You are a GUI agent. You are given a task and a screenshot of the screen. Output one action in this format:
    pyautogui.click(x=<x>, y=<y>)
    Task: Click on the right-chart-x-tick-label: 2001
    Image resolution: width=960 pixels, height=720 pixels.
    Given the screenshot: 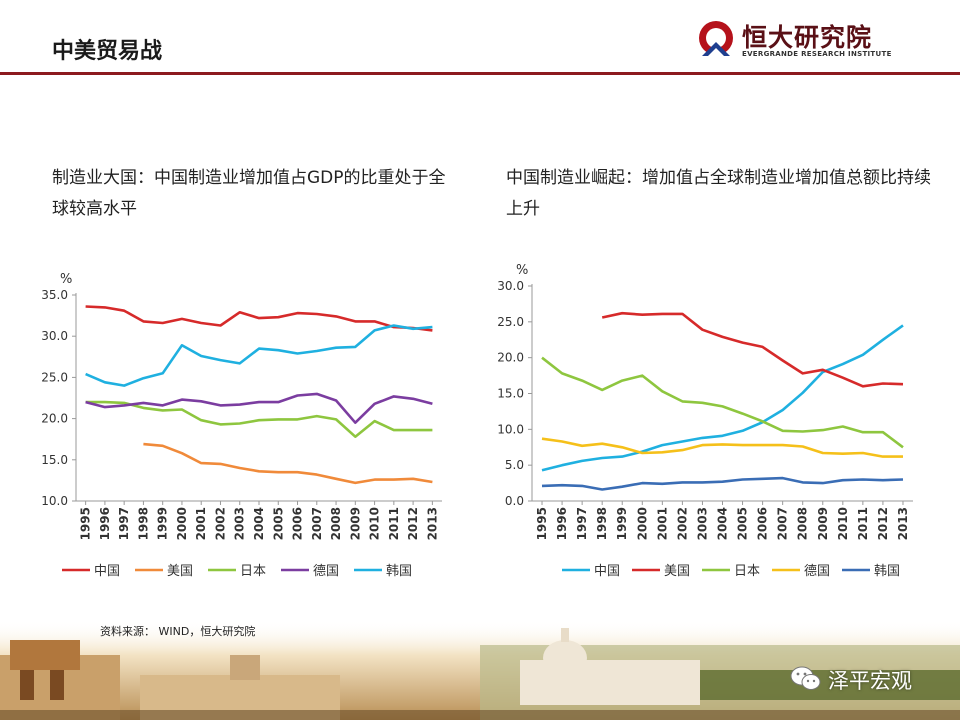 What is the action you would take?
    pyautogui.click(x=662, y=523)
    